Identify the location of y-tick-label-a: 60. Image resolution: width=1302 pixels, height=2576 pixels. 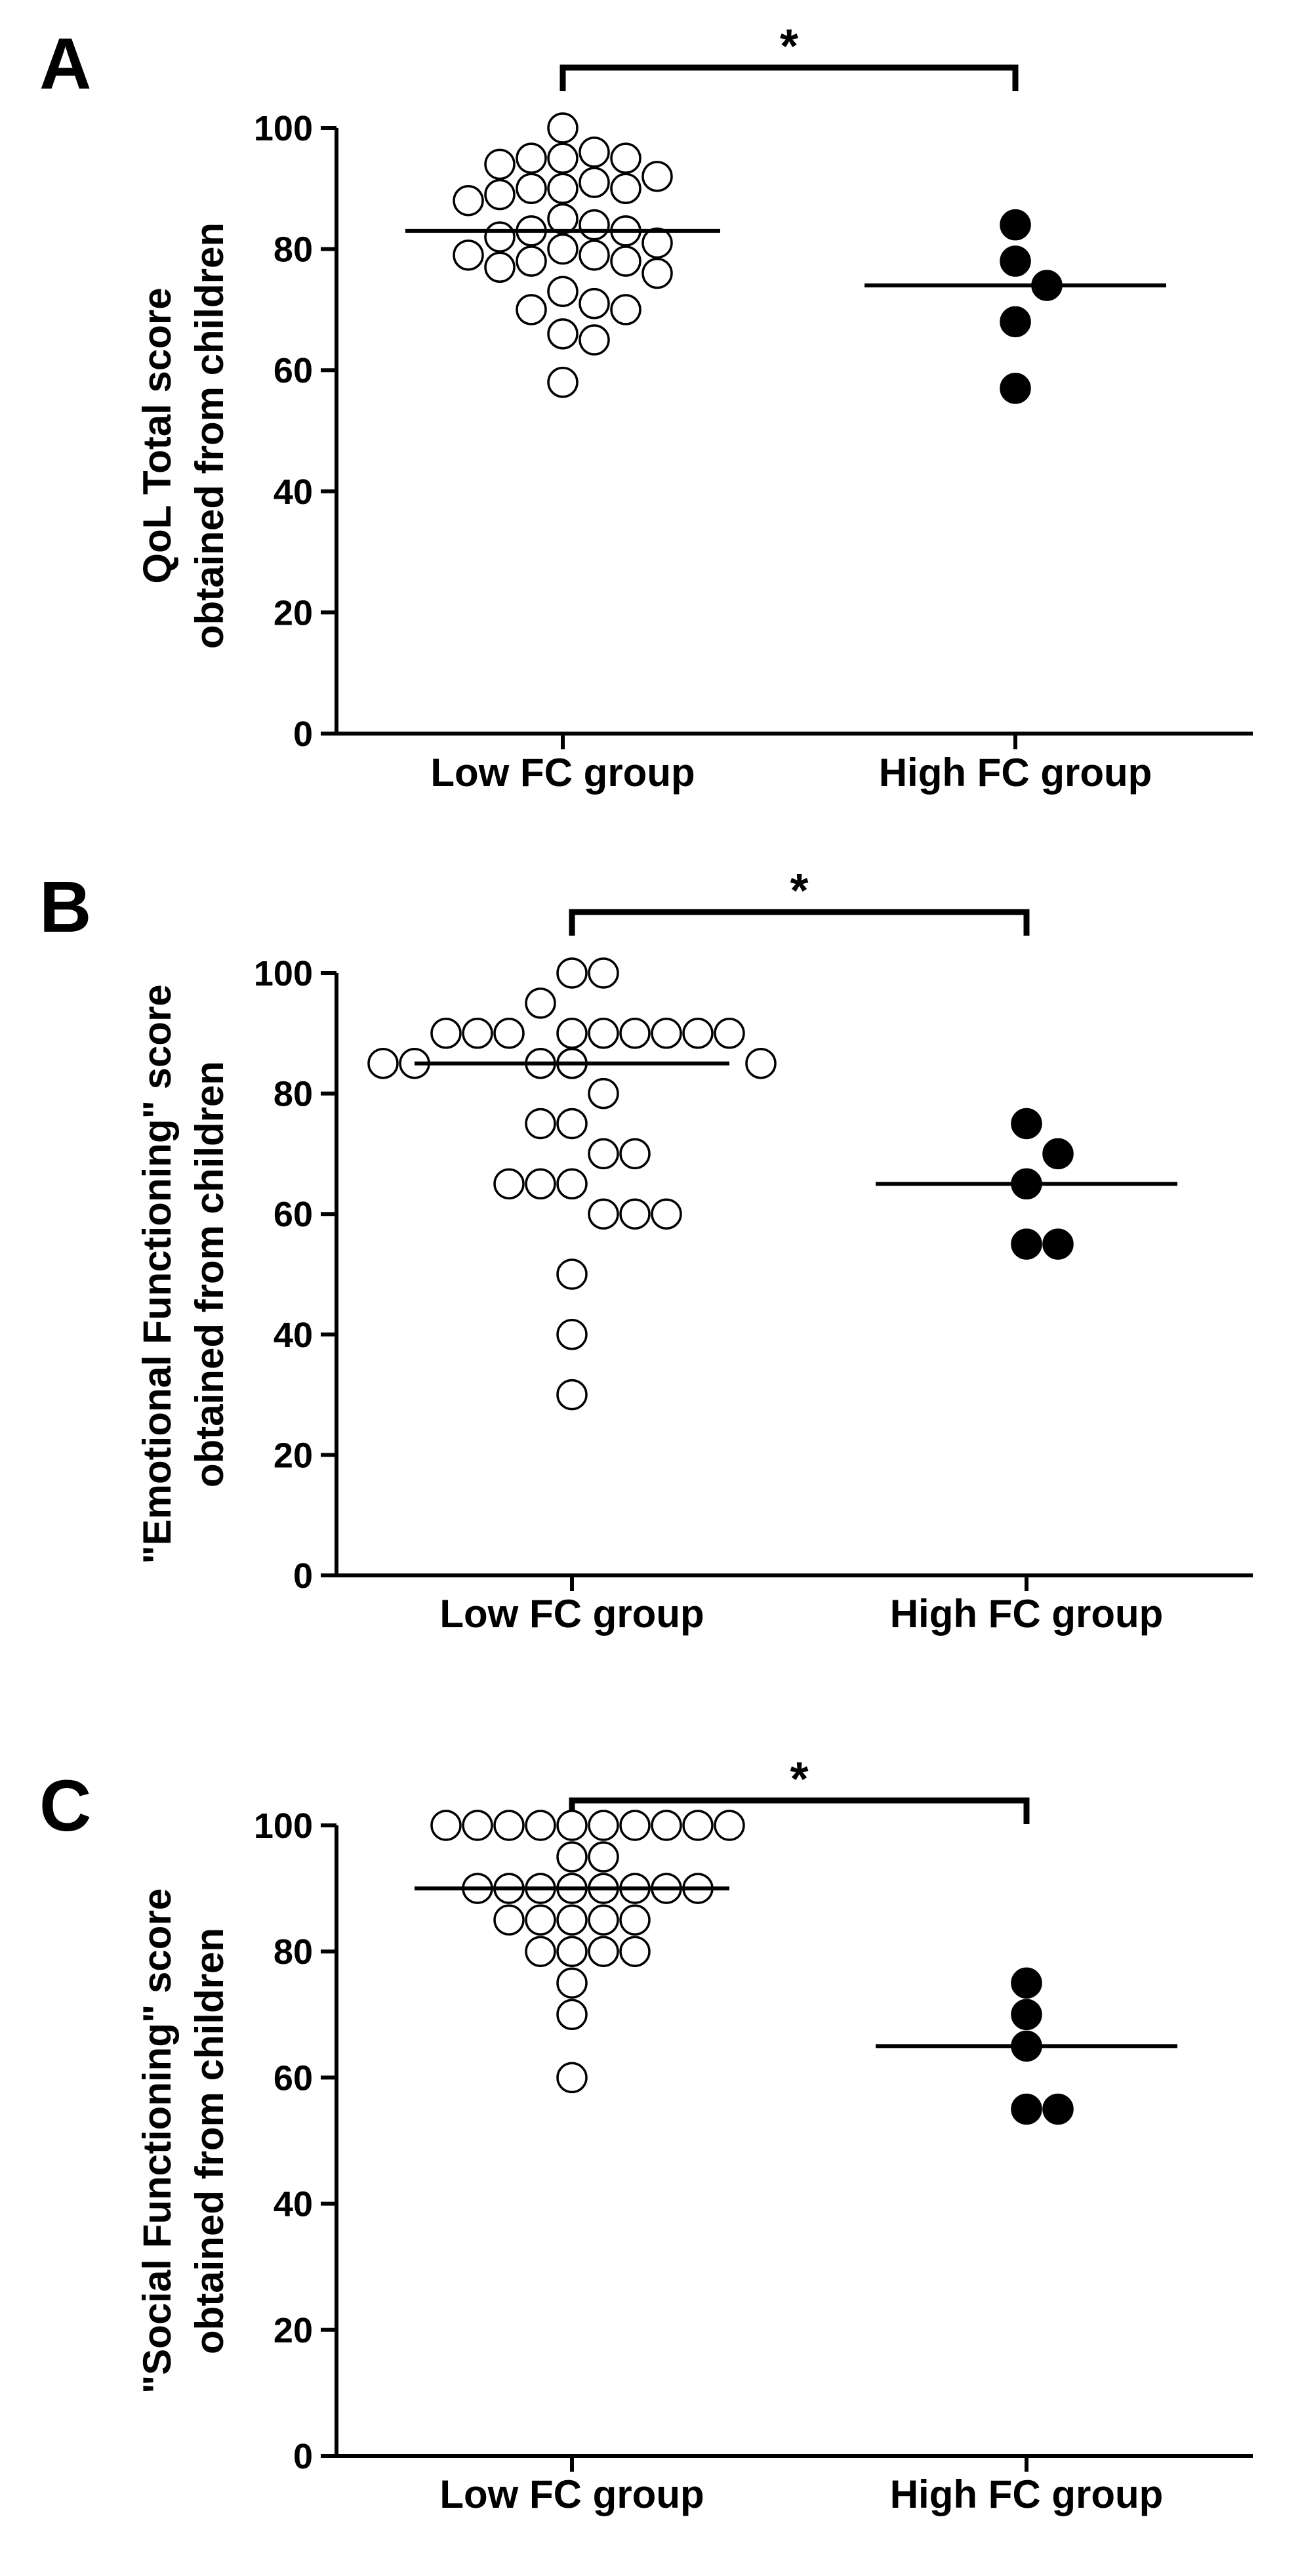
(293, 371).